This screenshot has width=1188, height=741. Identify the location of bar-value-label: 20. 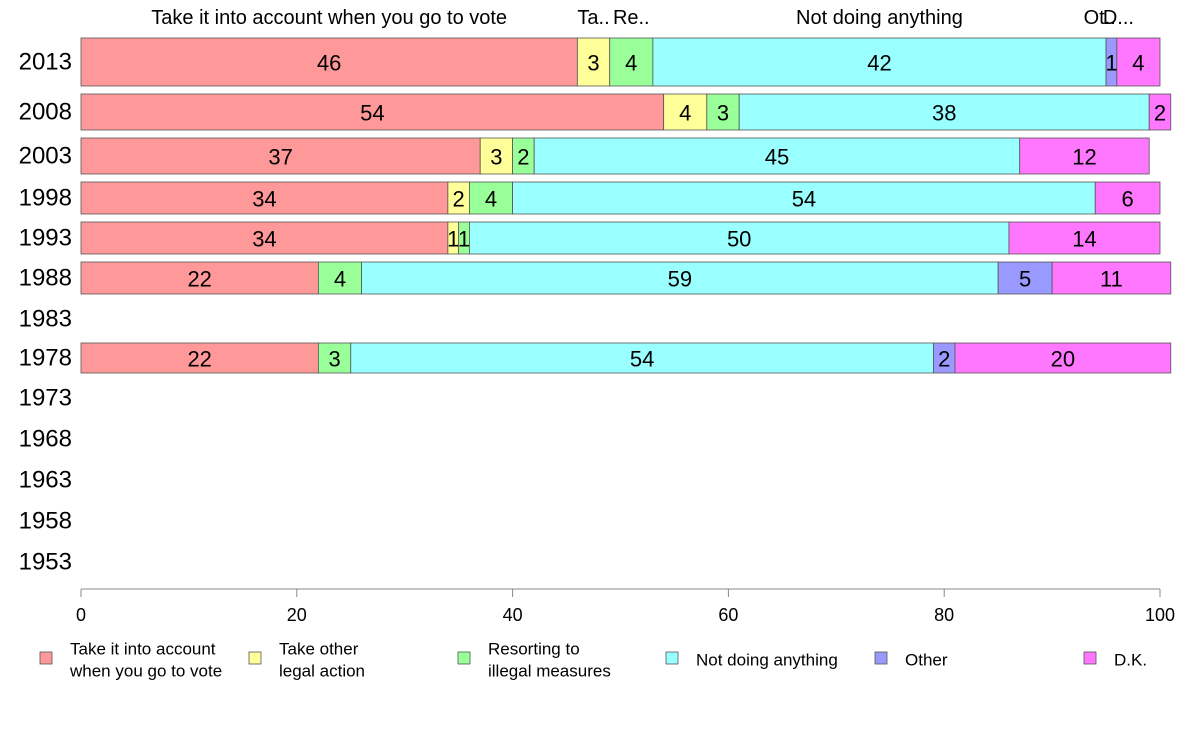
(1063, 359).